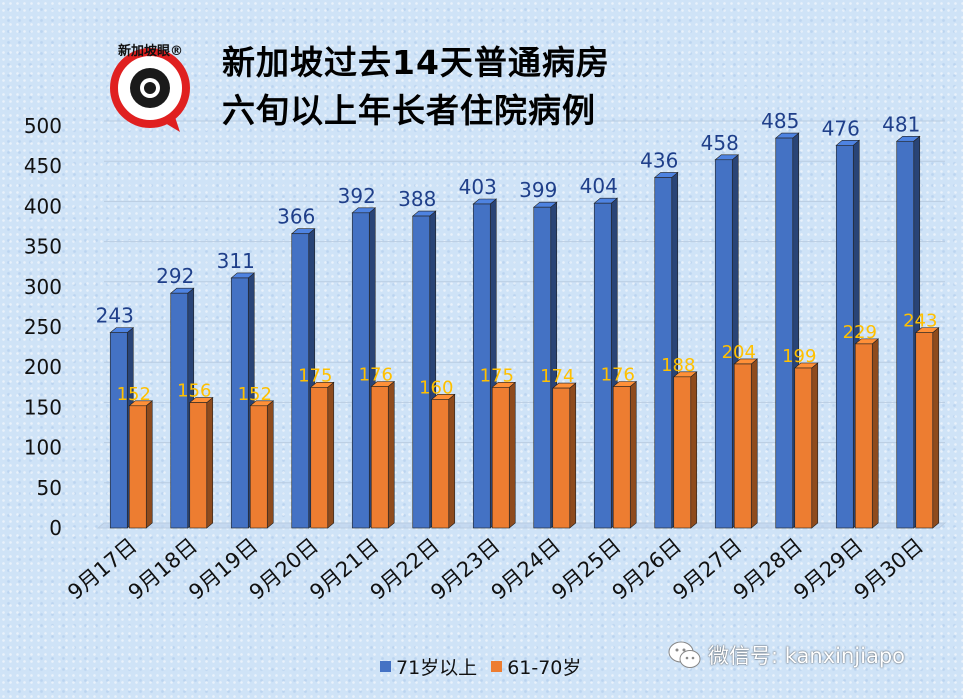 The height and width of the screenshot is (699, 963). Describe the element at coordinates (43, 206) in the screenshot. I see `y-tick-label: 400` at that location.